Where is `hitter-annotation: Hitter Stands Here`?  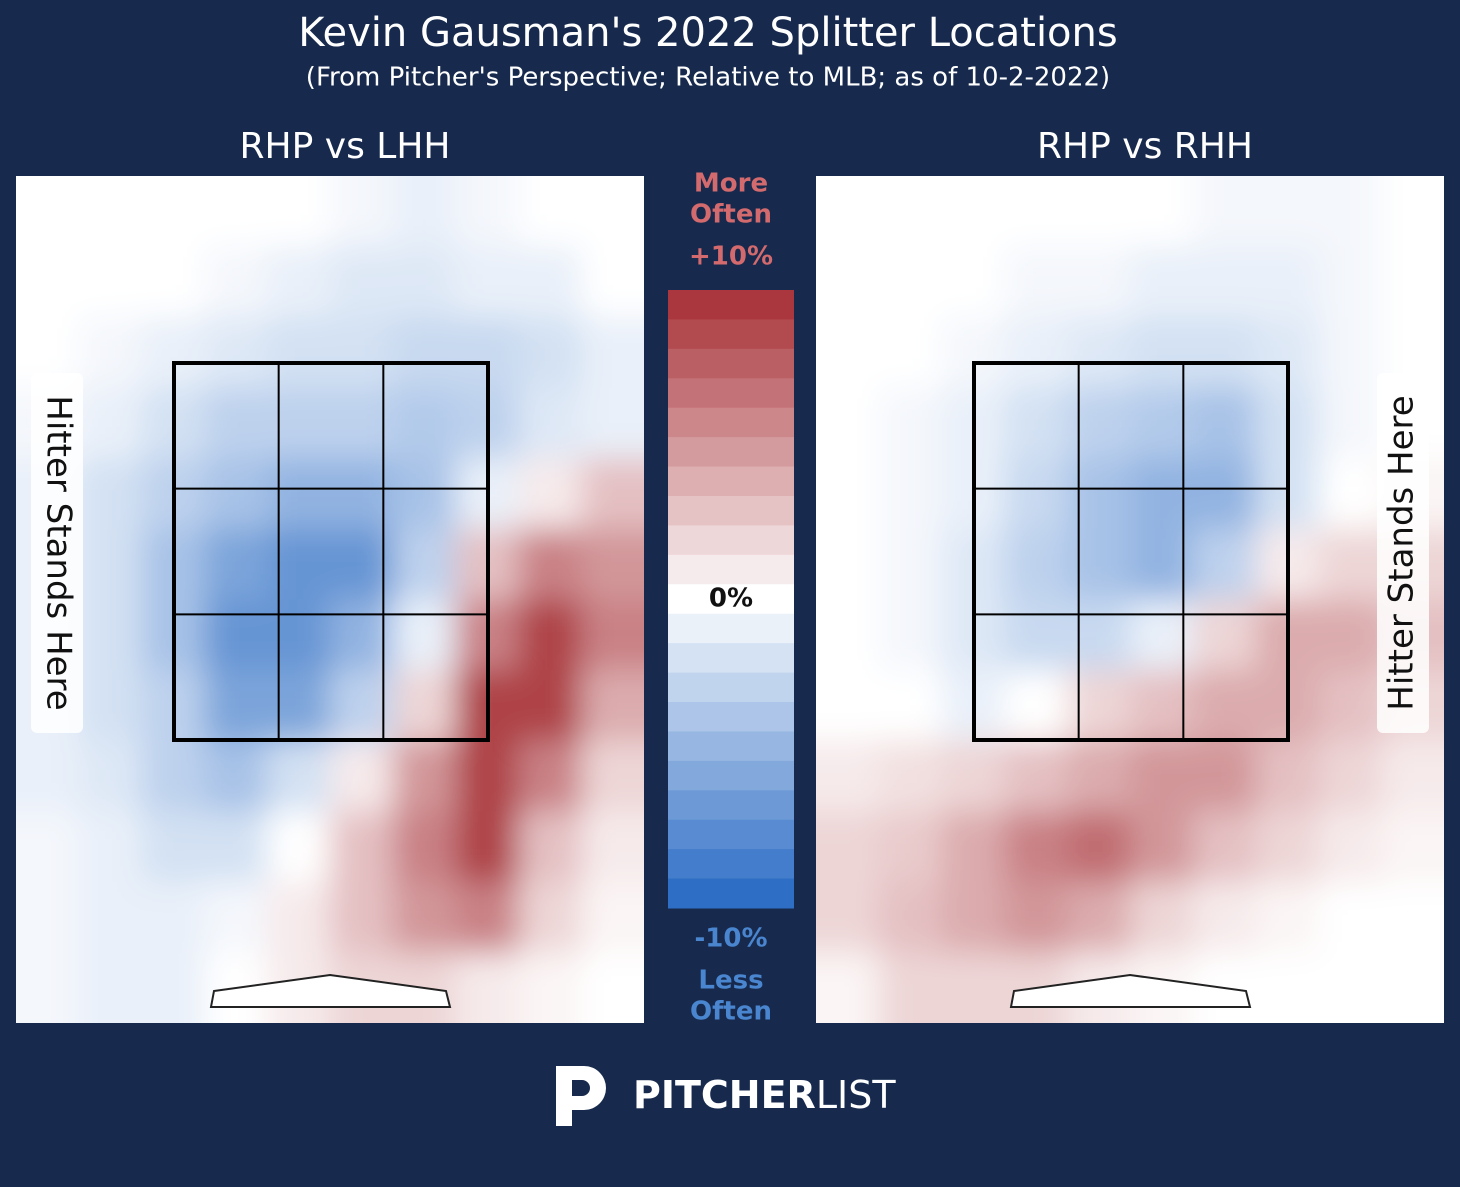
hitter-annotation: Hitter Stands Here is located at coordinates (59, 552).